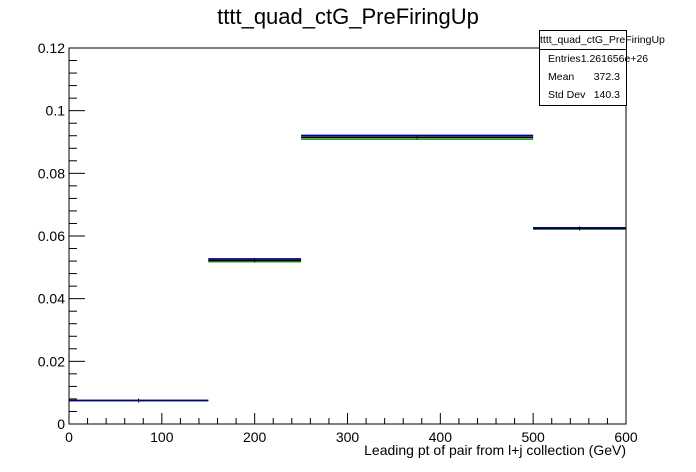 The image size is (696, 472). Describe the element at coordinates (602, 40) in the screenshot. I see `stats-box-title: tttt_quad_ctG_PreFiringUp` at that location.